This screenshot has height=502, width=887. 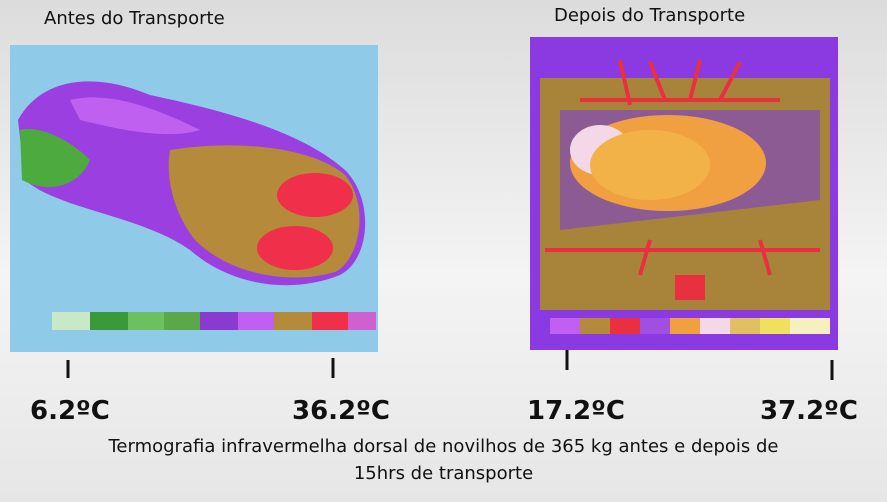 I want to click on caption-line: 15hrs de transporte, so click(x=443, y=473).